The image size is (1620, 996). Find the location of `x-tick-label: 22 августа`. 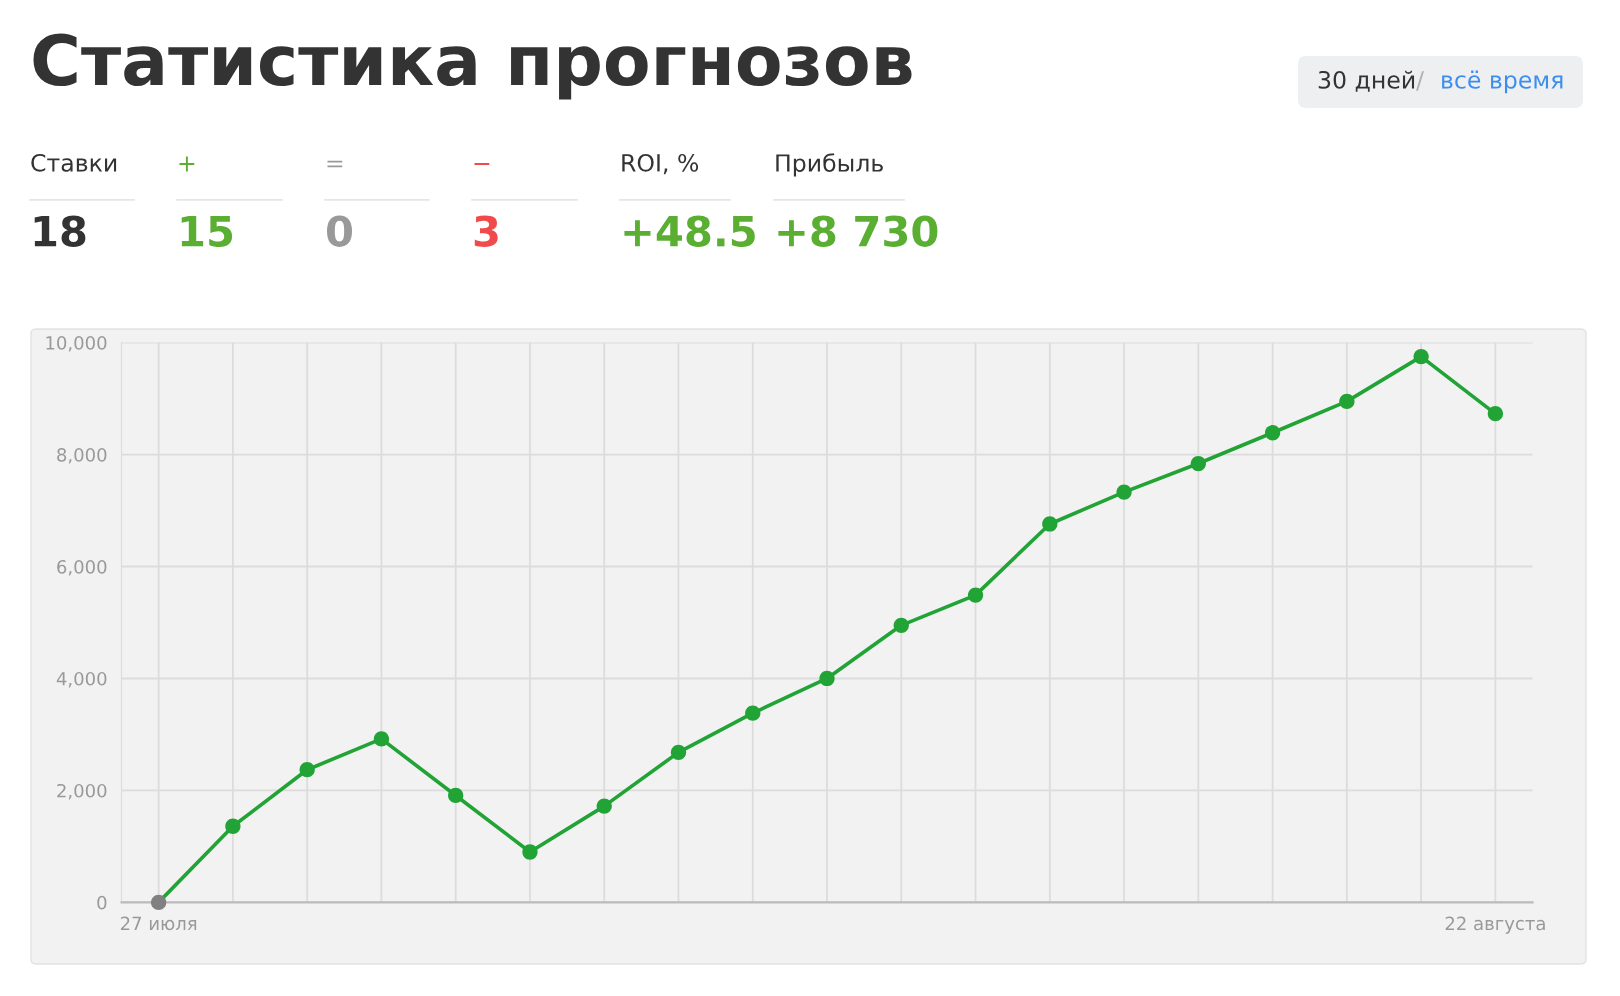

x-tick-label: 22 августа is located at coordinates (1495, 925).